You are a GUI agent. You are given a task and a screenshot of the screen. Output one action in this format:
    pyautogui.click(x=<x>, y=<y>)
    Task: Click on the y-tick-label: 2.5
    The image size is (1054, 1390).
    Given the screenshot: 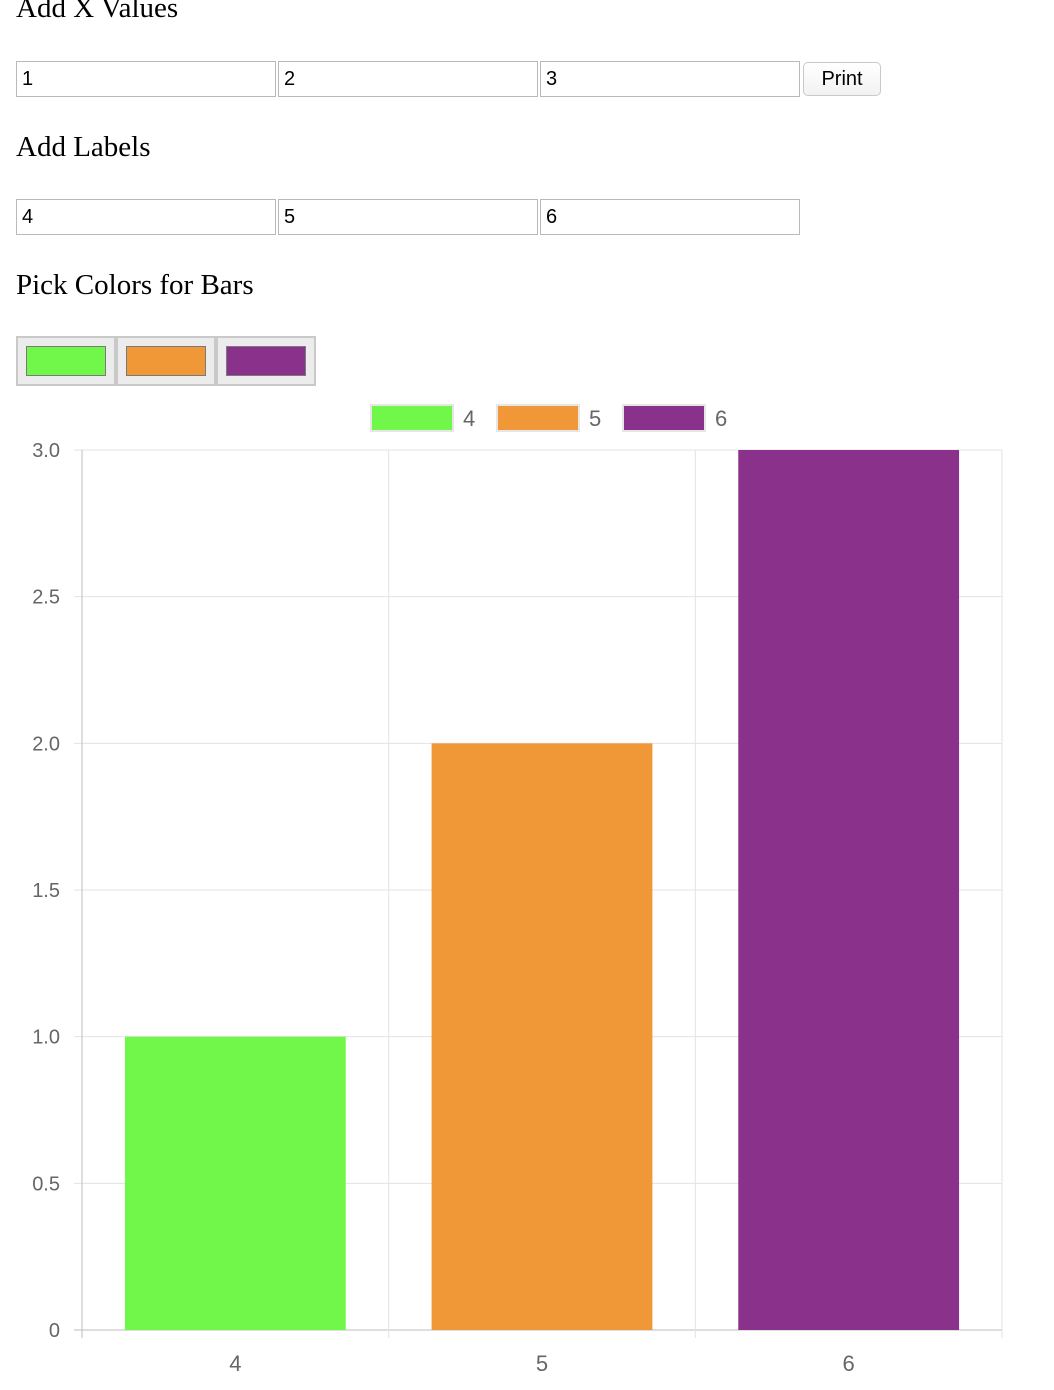 What is the action you would take?
    pyautogui.click(x=46, y=598)
    